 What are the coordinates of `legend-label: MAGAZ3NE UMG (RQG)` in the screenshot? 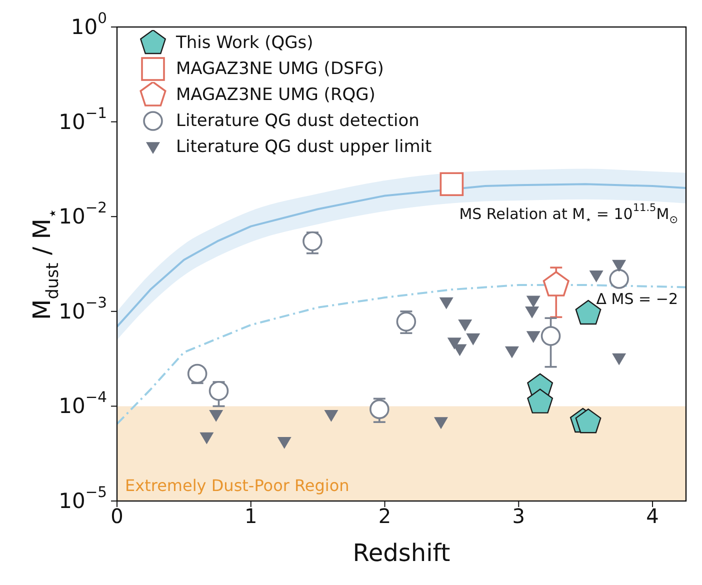 It's located at (276, 95).